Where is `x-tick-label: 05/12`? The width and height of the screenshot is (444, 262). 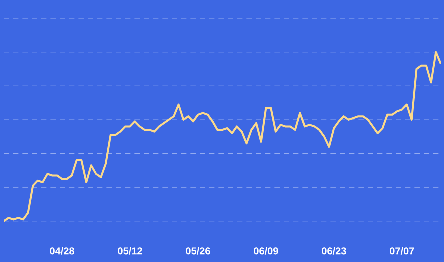
x-tick-label: 05/12 is located at coordinates (130, 251).